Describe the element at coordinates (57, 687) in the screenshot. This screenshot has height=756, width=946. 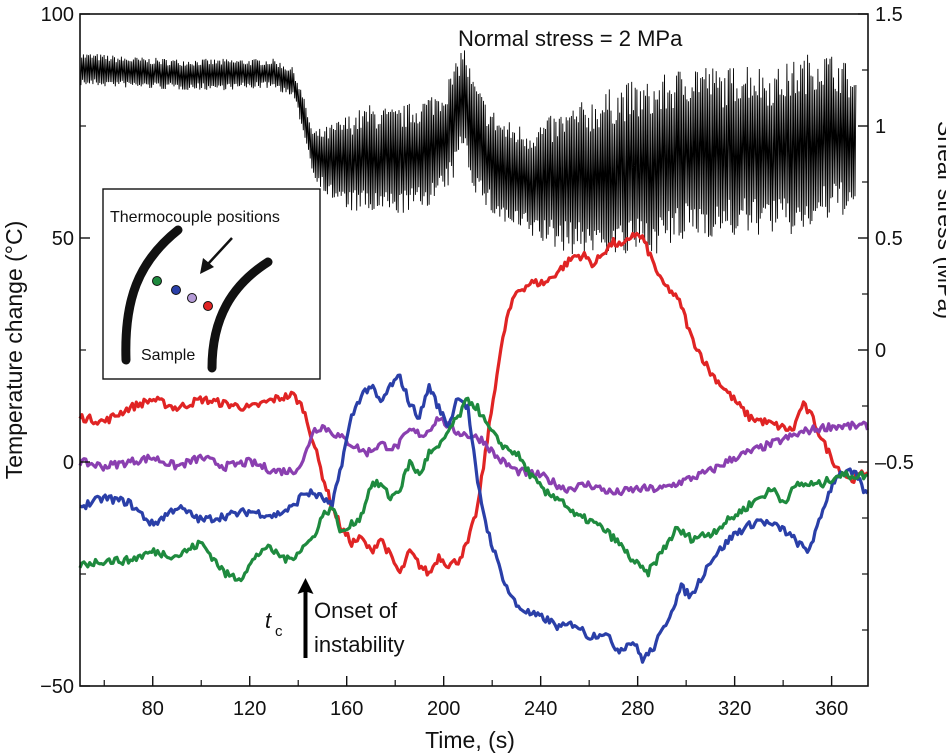
I see `y-tick-label--50: −50` at that location.